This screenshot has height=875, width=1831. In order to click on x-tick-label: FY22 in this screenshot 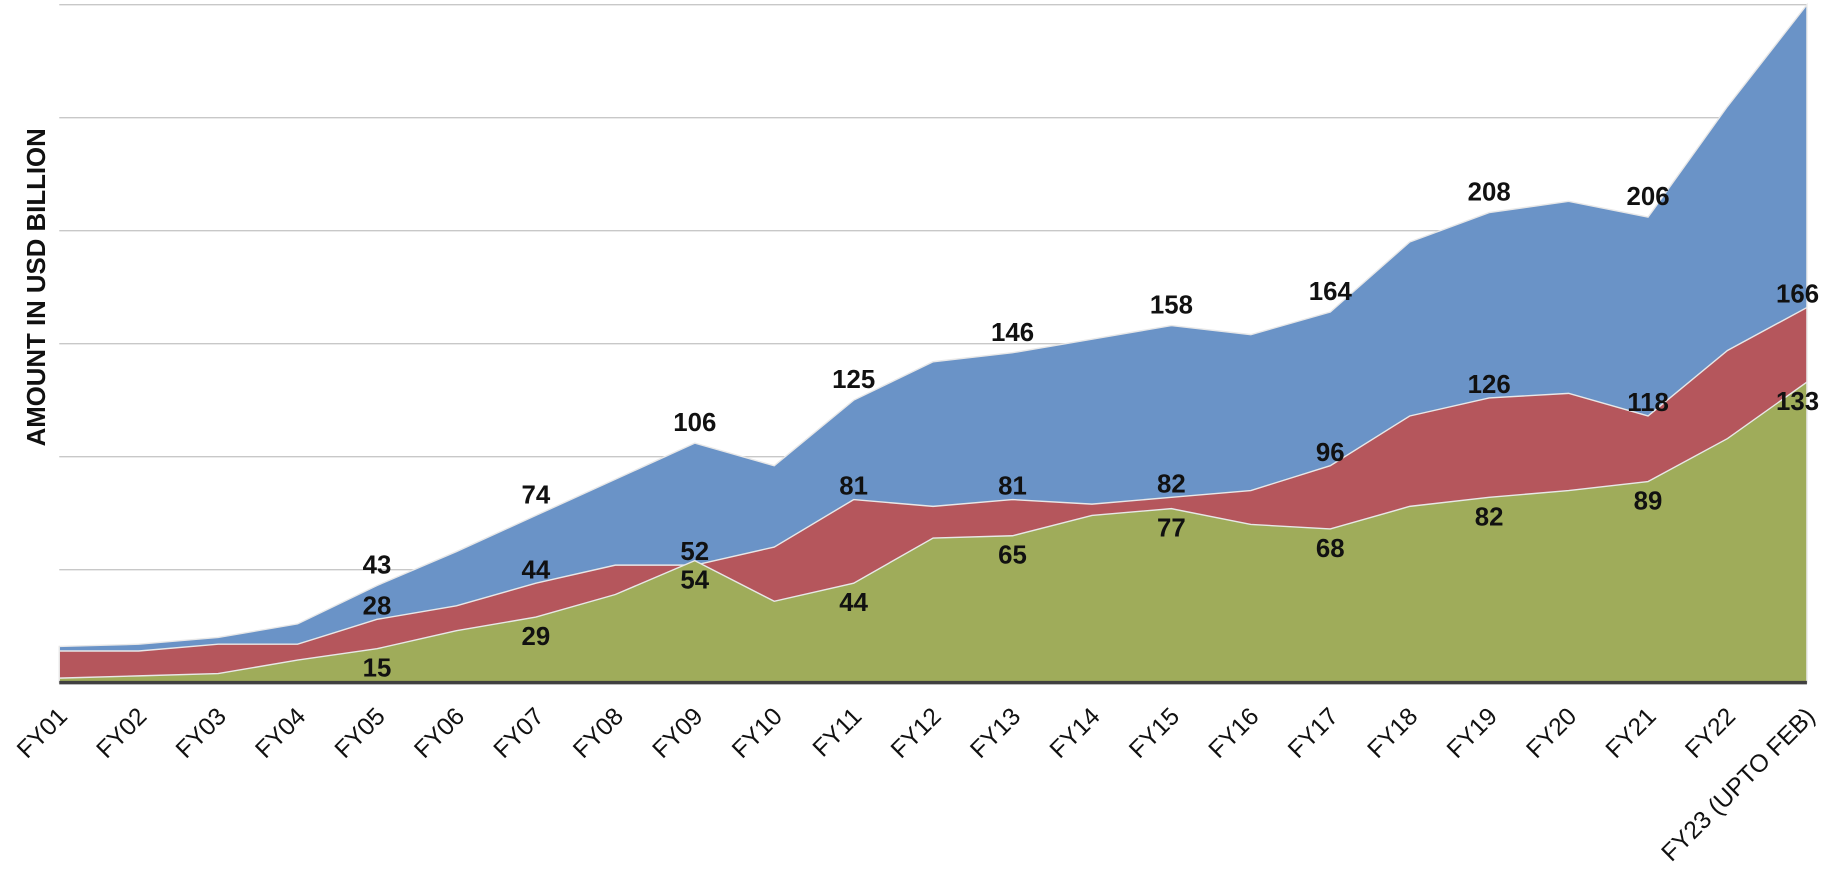, I will do `click(1710, 733)`.